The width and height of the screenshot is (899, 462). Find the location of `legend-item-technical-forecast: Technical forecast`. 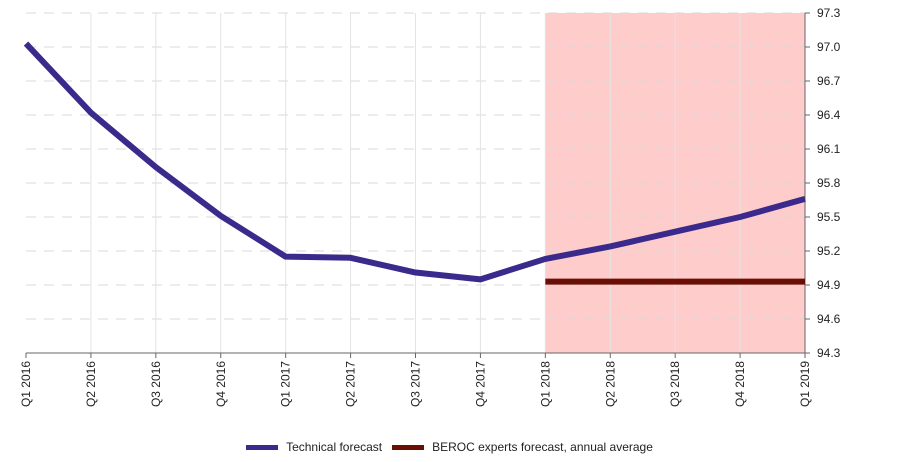

legend-item-technical-forecast: Technical forecast is located at coordinates (314, 447).